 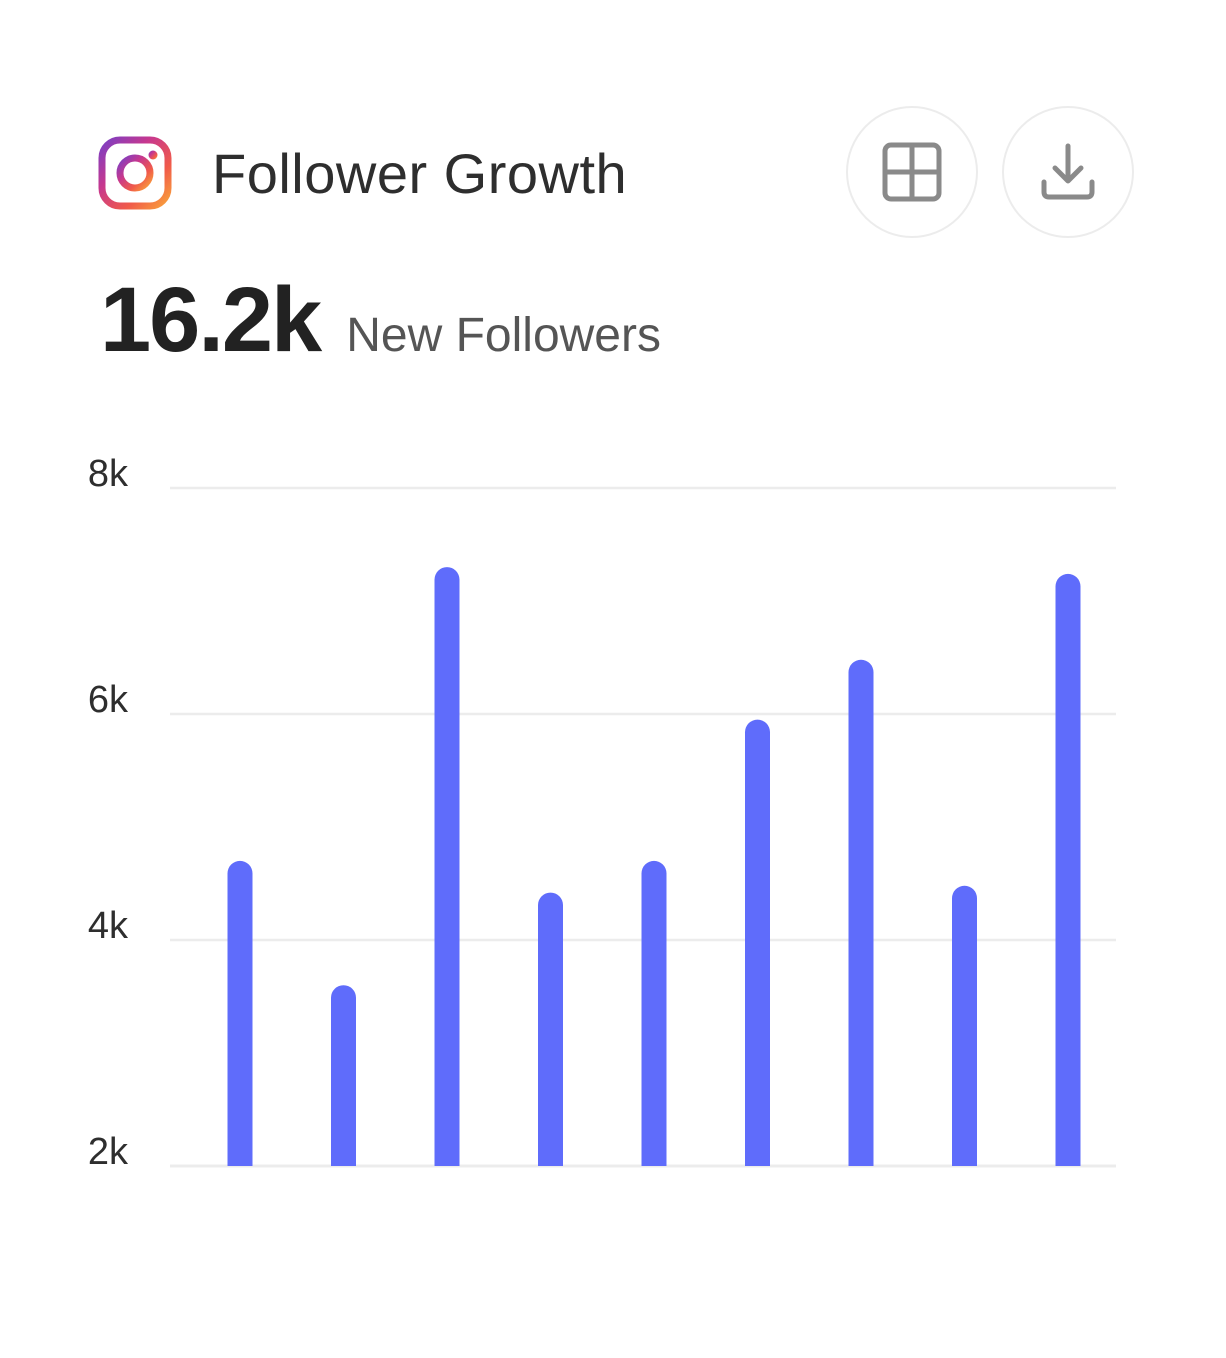 I want to click on summary: 16.2k New Followers, so click(x=380, y=320).